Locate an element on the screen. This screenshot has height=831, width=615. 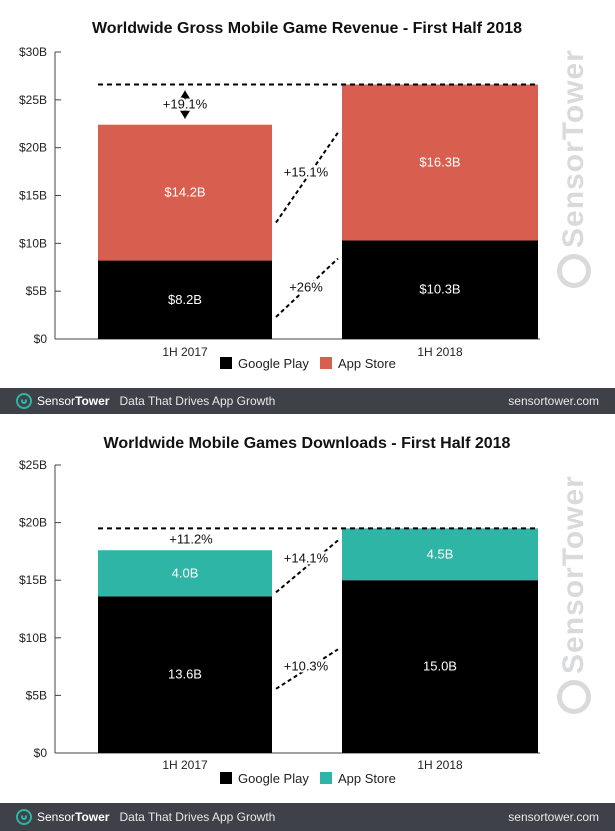
data-label-app-store: $14.2B is located at coordinates (184, 192).